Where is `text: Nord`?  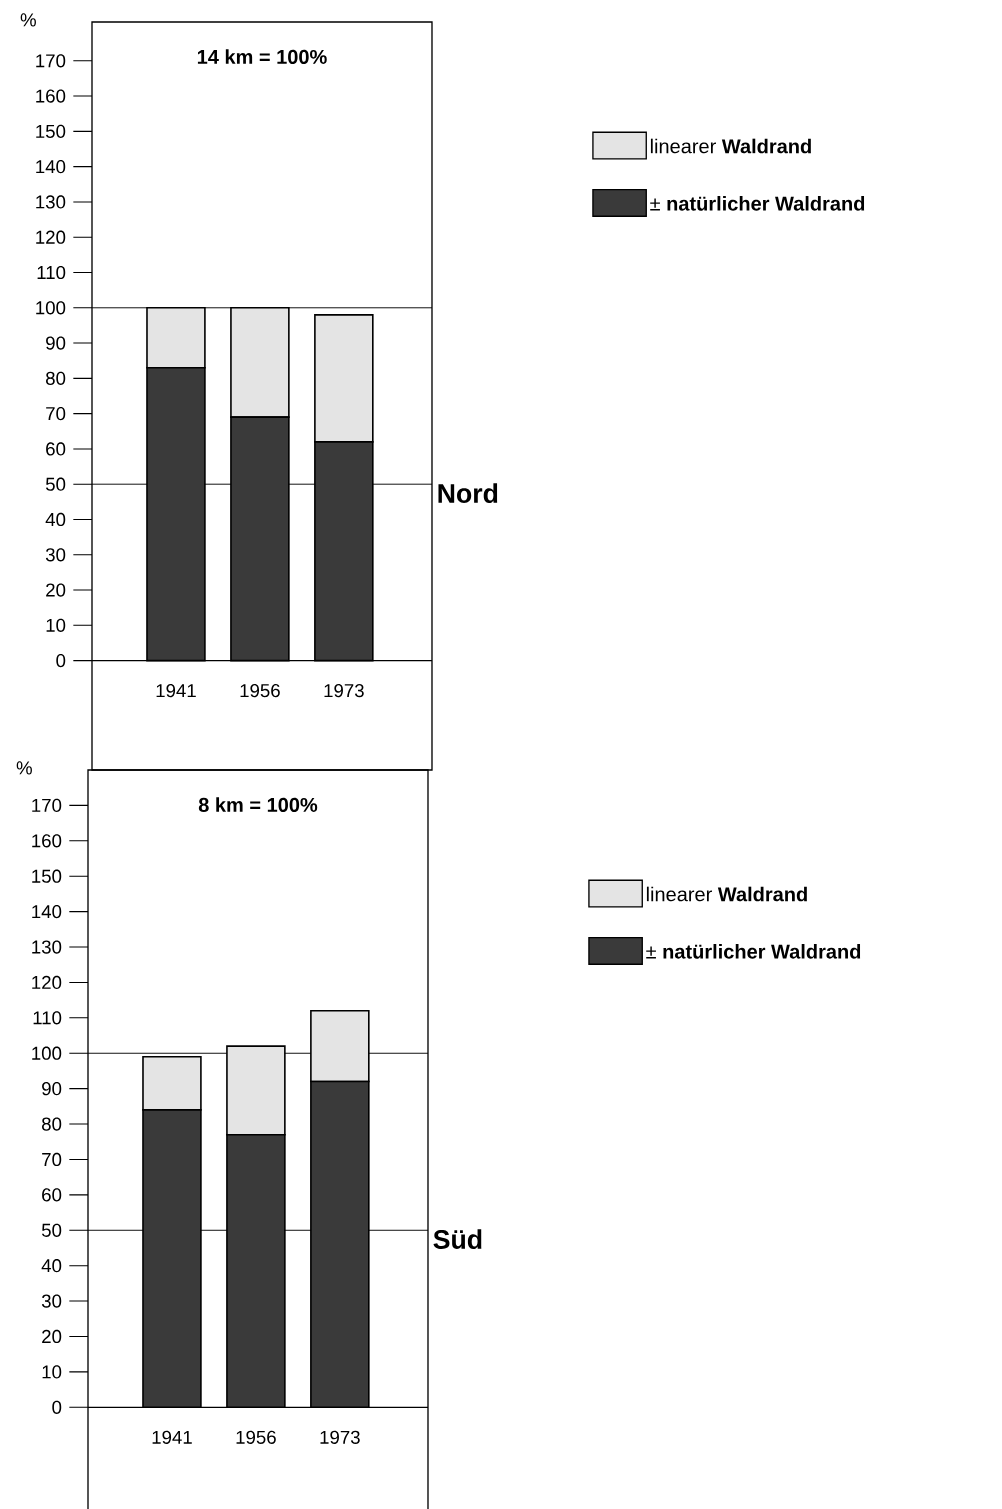 text: Nord is located at coordinates (468, 493).